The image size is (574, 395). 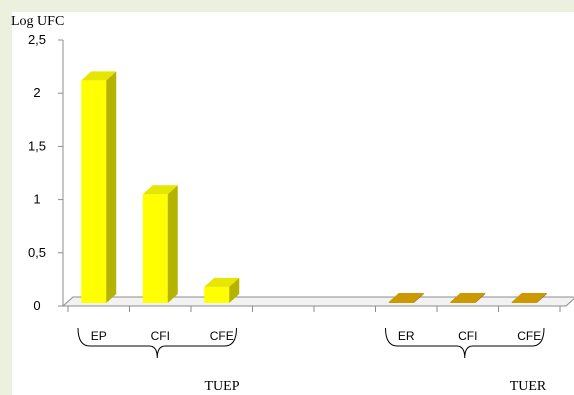 I want to click on group-label: TUEP, so click(x=222, y=386).